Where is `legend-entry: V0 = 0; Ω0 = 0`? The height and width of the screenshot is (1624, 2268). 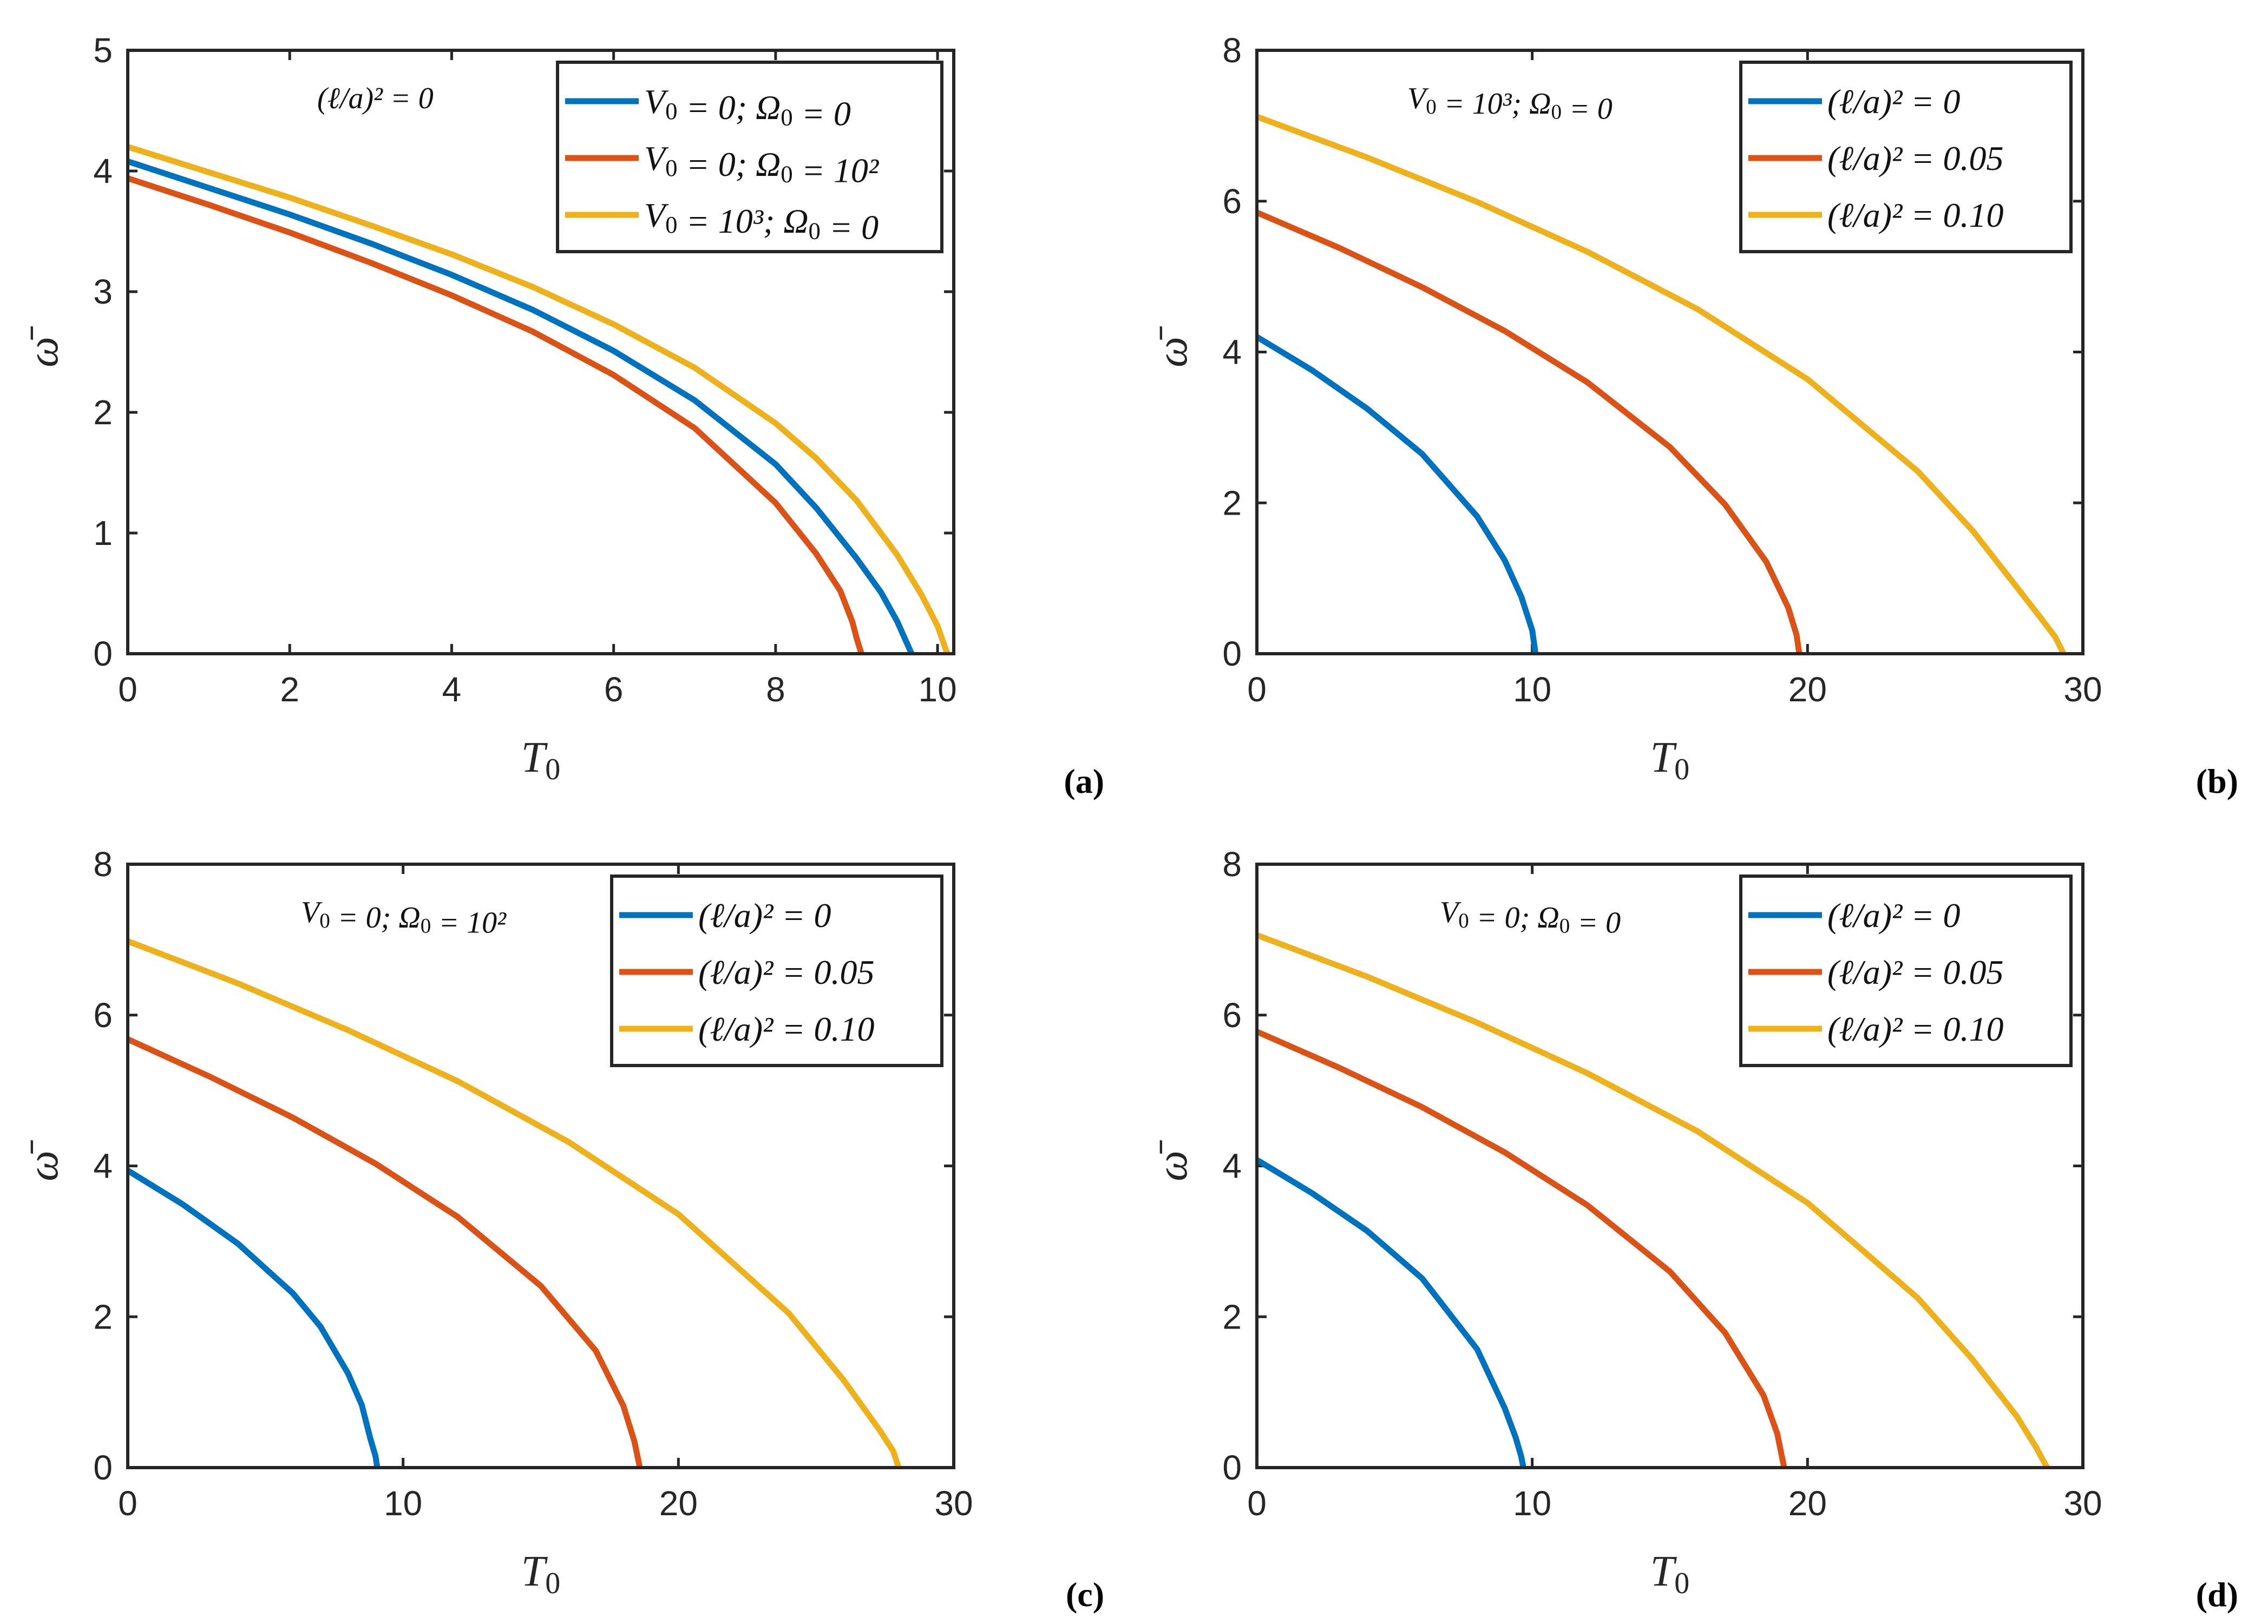 legend-entry: V0 = 0; Ω0 = 0 is located at coordinates (747, 107).